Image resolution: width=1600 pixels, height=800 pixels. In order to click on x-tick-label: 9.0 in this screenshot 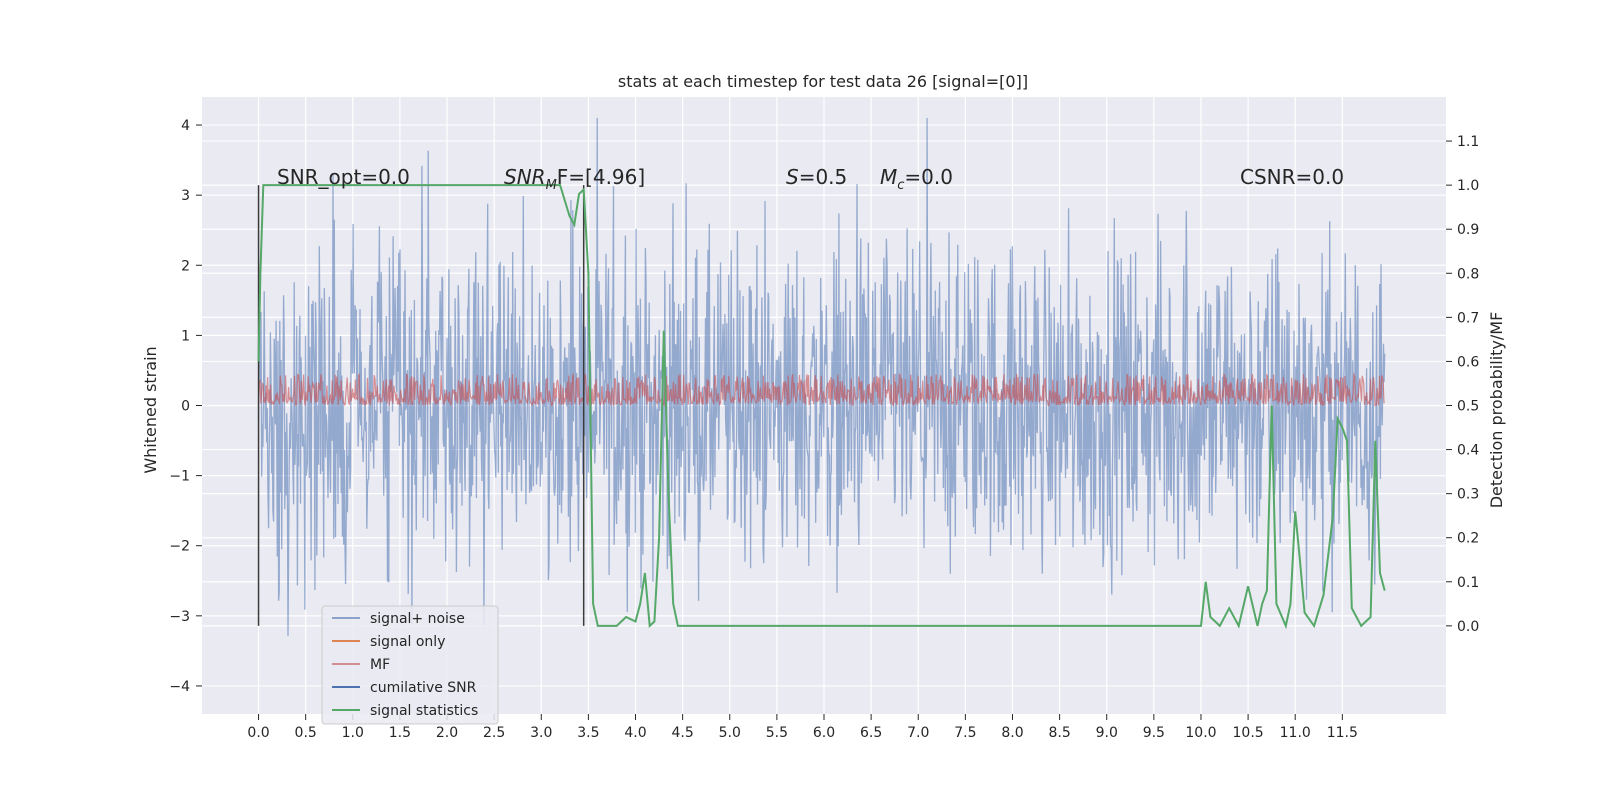, I will do `click(1107, 733)`.